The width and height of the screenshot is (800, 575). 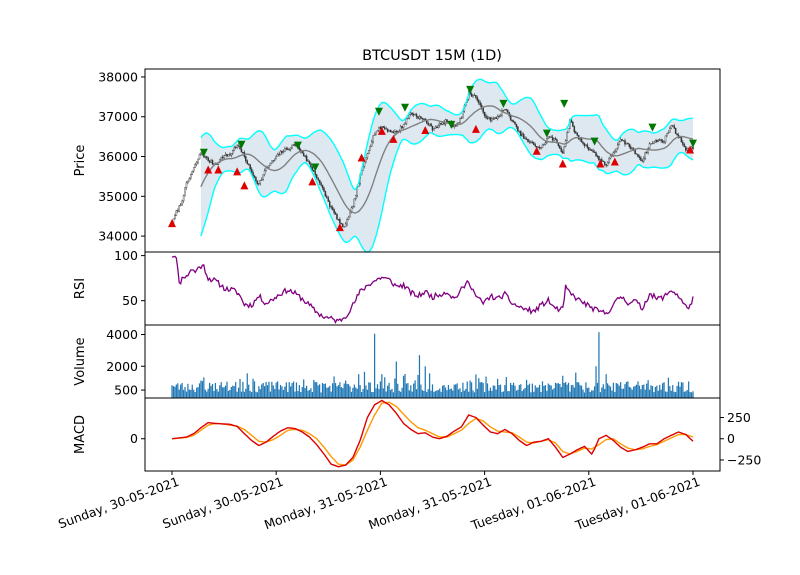 What do you see at coordinates (432, 290) in the screenshot?
I see `rsi-plot-area` at bounding box center [432, 290].